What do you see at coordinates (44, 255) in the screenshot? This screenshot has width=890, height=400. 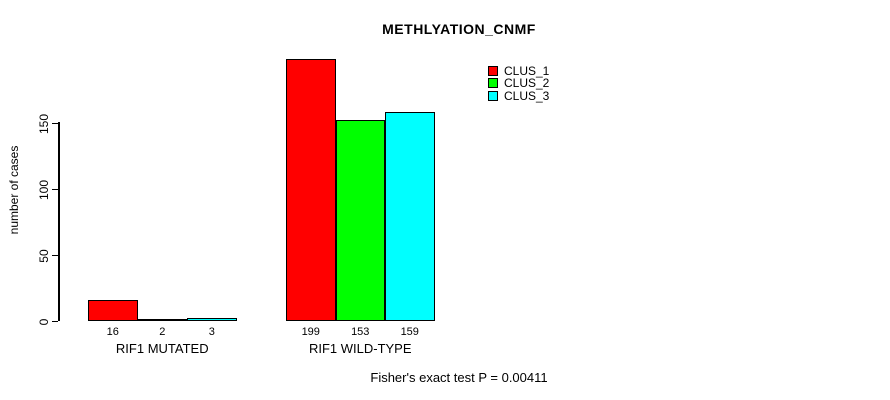 I see `y-tick-label: 50` at bounding box center [44, 255].